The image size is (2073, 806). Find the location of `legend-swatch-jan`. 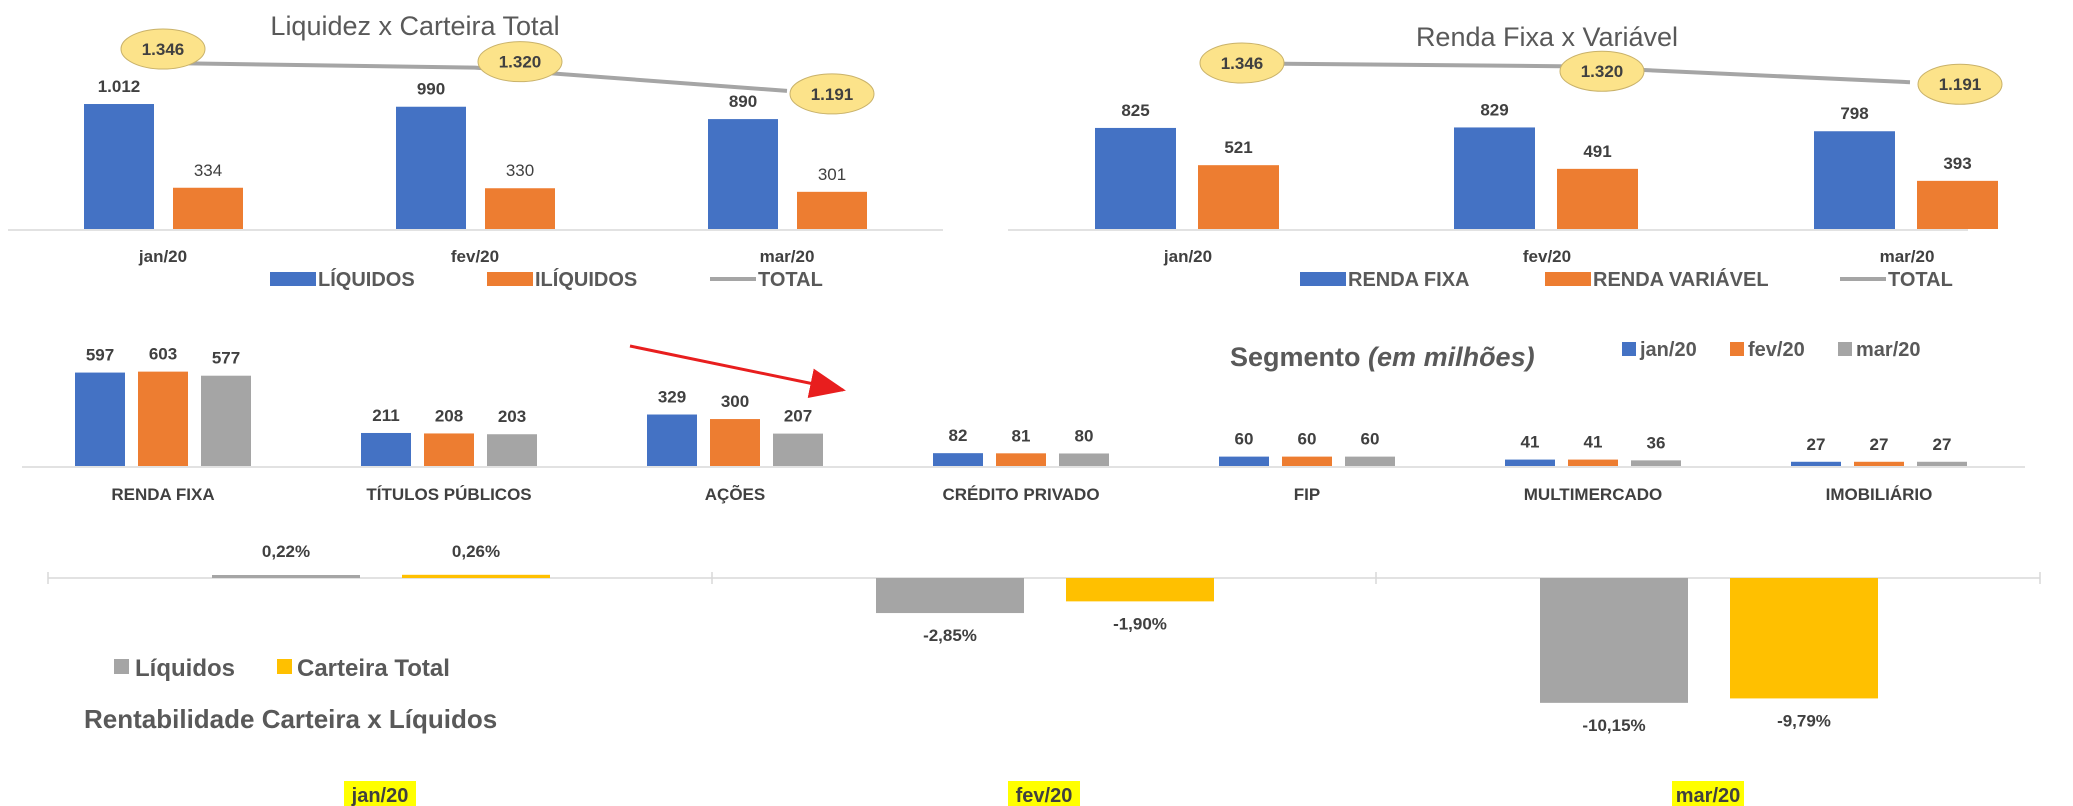

legend-swatch-jan is located at coordinates (1629, 349).